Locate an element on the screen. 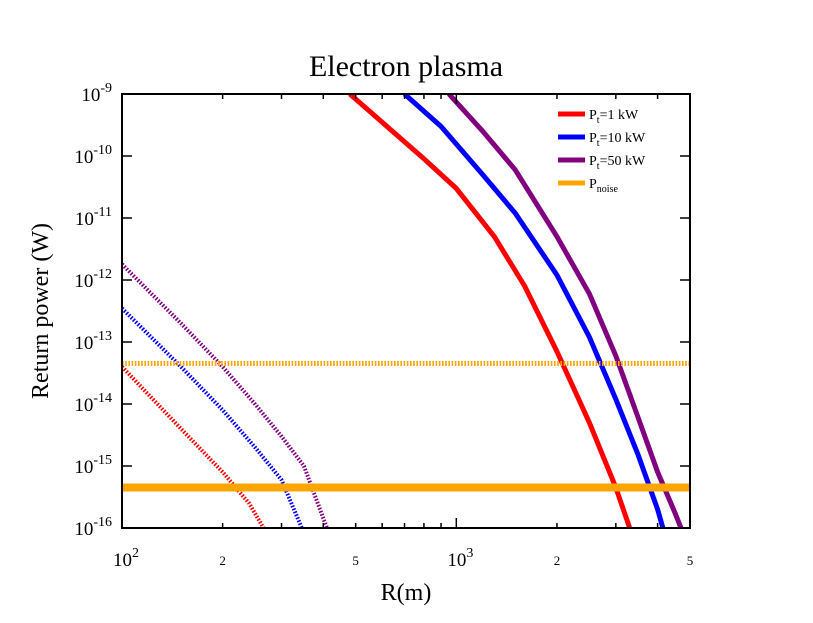 The height and width of the screenshot is (623, 813). y-tick-label: 10-15 is located at coordinates (93, 465).